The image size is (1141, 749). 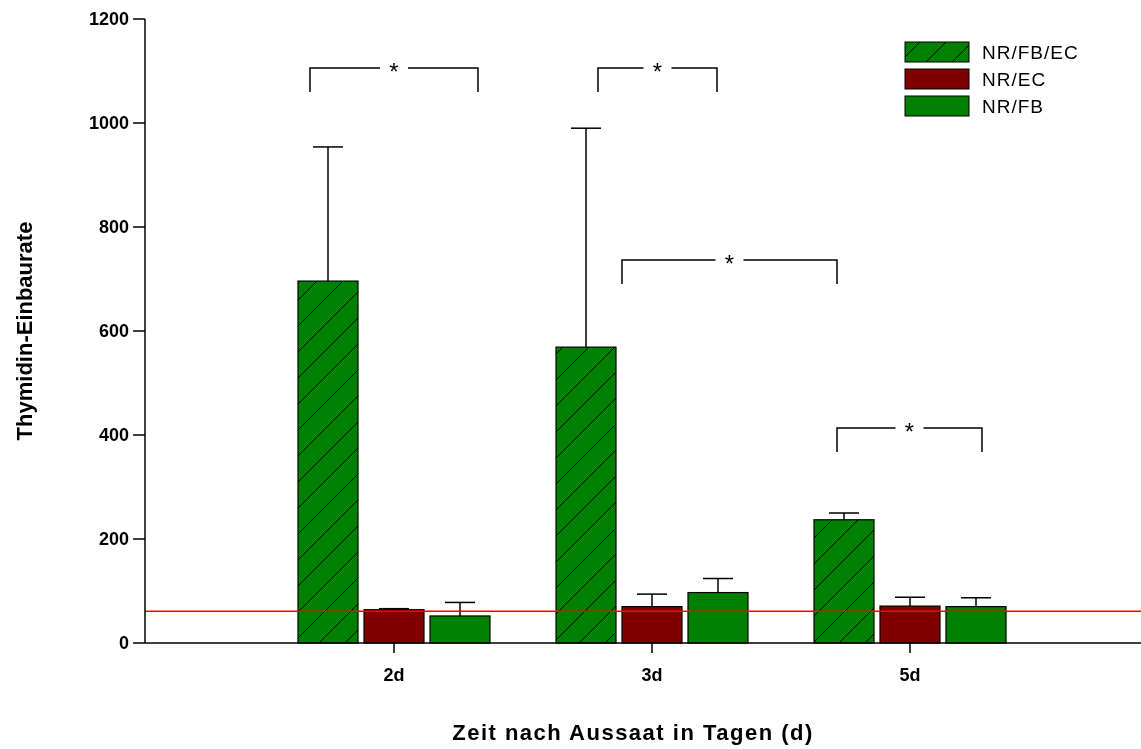 What do you see at coordinates (633, 732) in the screenshot?
I see `x-axis-title: Zeit nach Aussaat in Tagen (d)` at bounding box center [633, 732].